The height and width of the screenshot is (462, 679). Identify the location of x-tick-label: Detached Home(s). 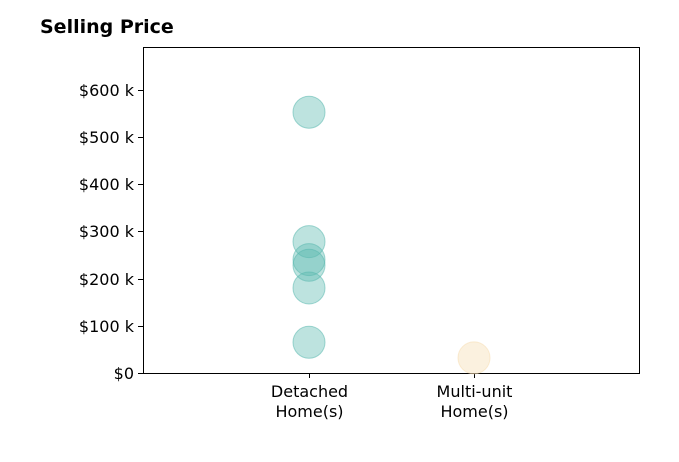
(309, 401).